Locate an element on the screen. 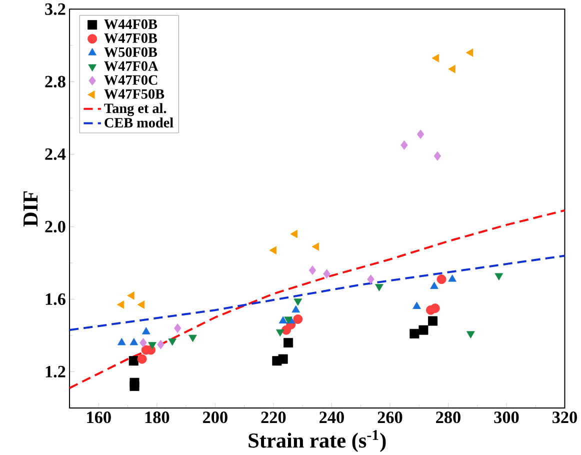 The width and height of the screenshot is (581, 455). legend-label: W47F0A is located at coordinates (131, 66).